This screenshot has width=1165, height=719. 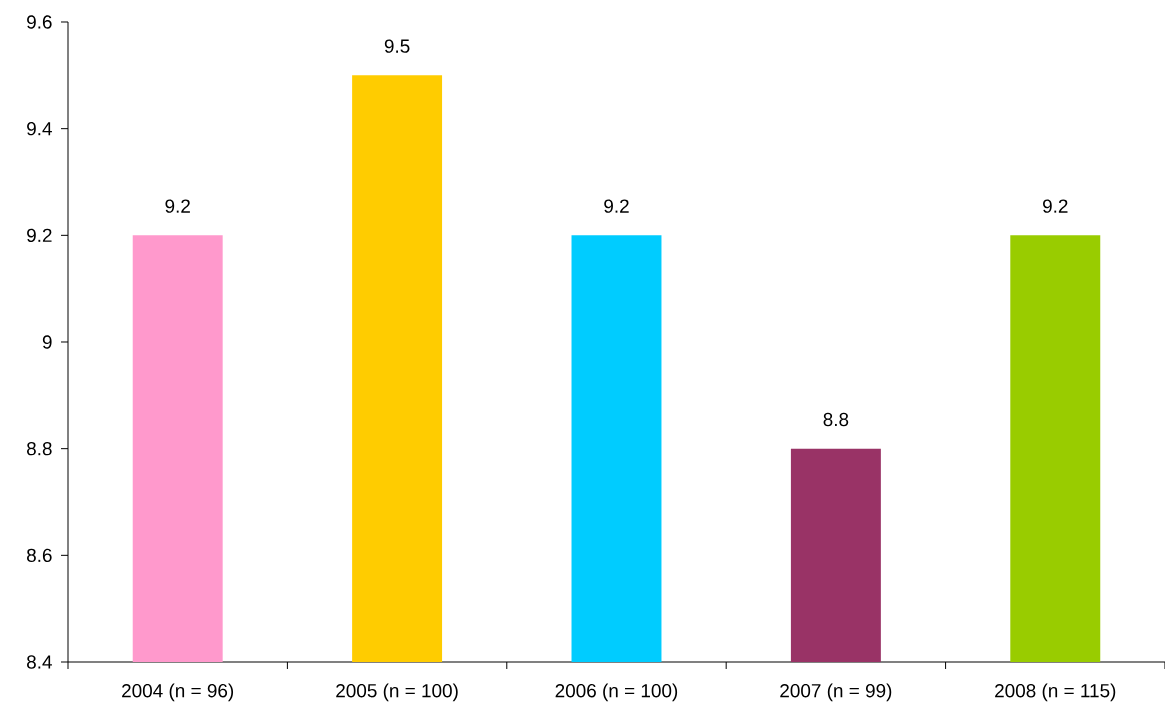 What do you see at coordinates (39, 448) in the screenshot?
I see `y-tick-label: 8.8` at bounding box center [39, 448].